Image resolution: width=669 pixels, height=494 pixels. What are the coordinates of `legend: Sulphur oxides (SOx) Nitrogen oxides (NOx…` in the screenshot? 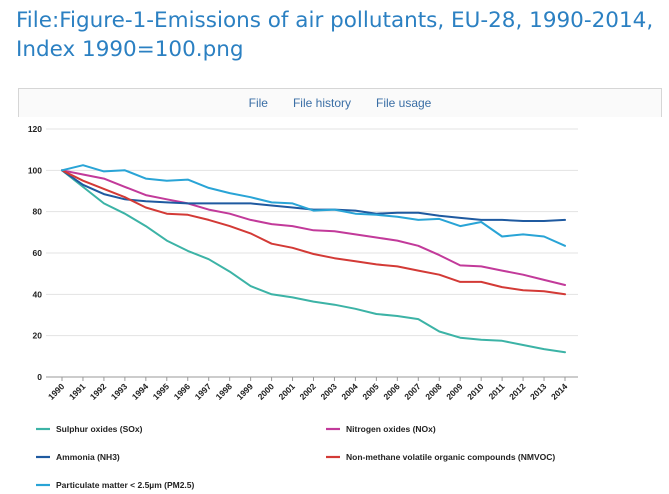 It's located at (295, 457).